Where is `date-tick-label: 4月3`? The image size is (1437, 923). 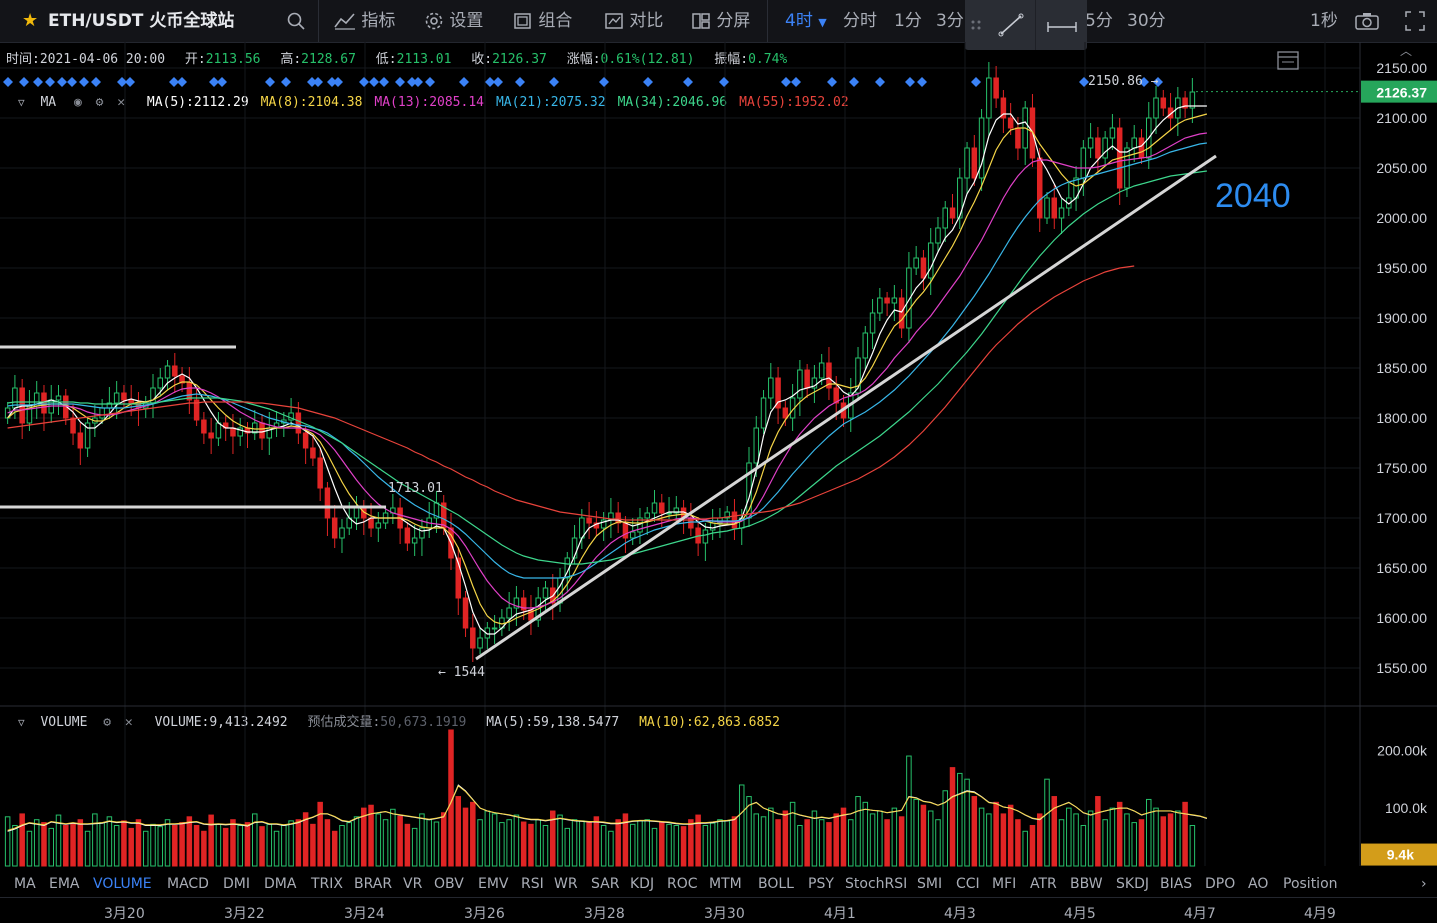
date-tick-label: 4月3 is located at coordinates (960, 914).